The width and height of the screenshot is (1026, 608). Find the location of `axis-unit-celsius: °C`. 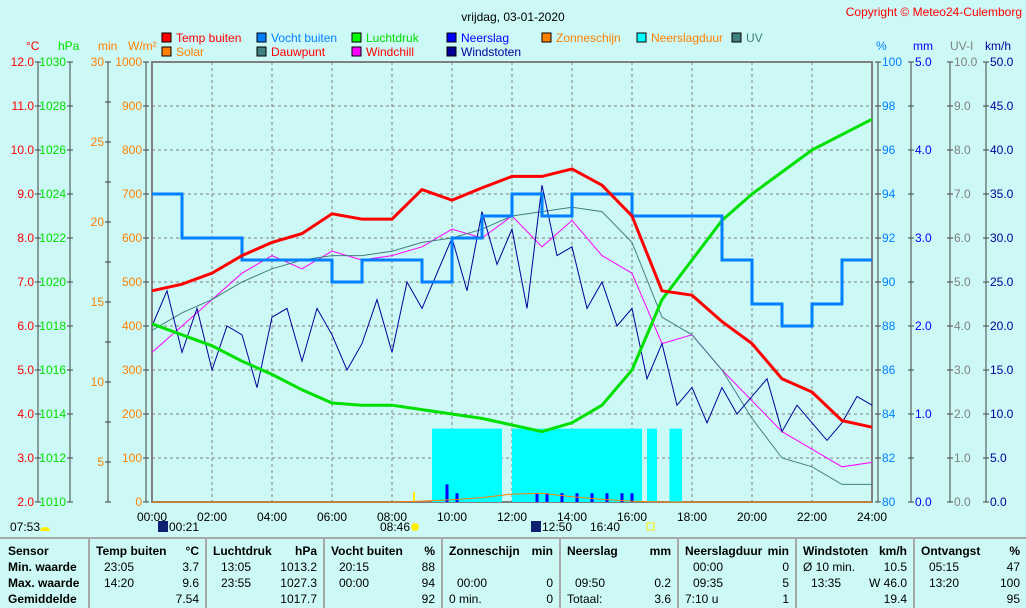

axis-unit-celsius: °C is located at coordinates (33, 46).